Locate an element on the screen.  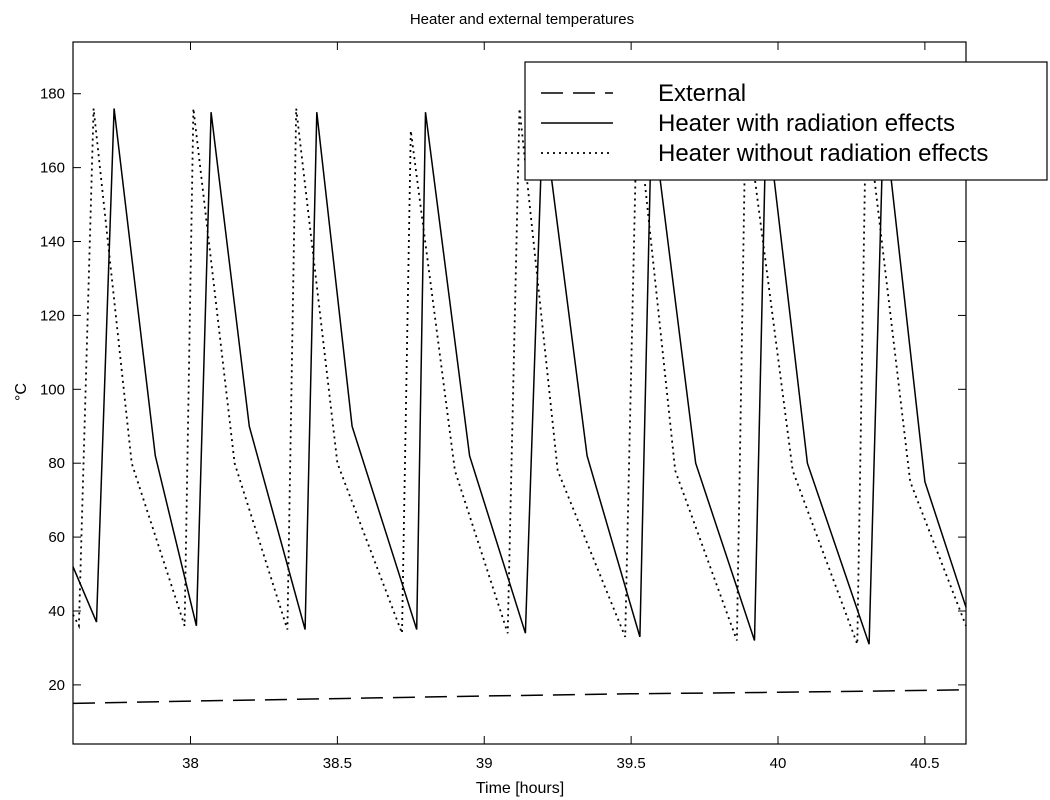
y-tick-label: 160 is located at coordinates (52, 168).